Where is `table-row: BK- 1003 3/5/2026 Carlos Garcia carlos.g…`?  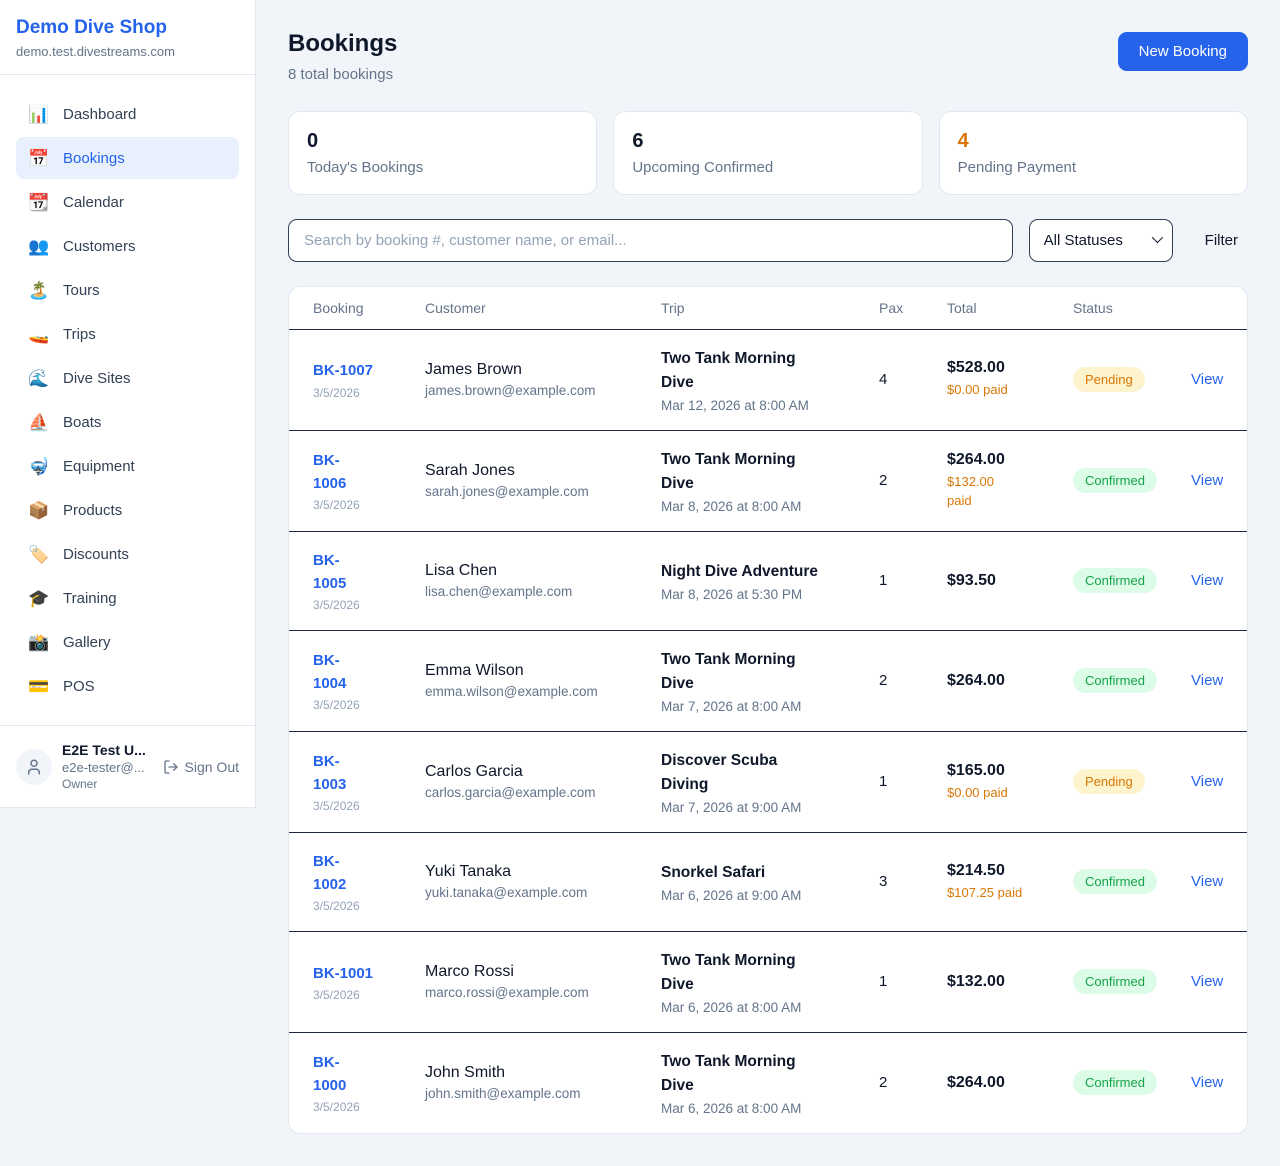 table-row: BK- 1003 3/5/2026 Carlos Garcia carlos.g… is located at coordinates (768, 782).